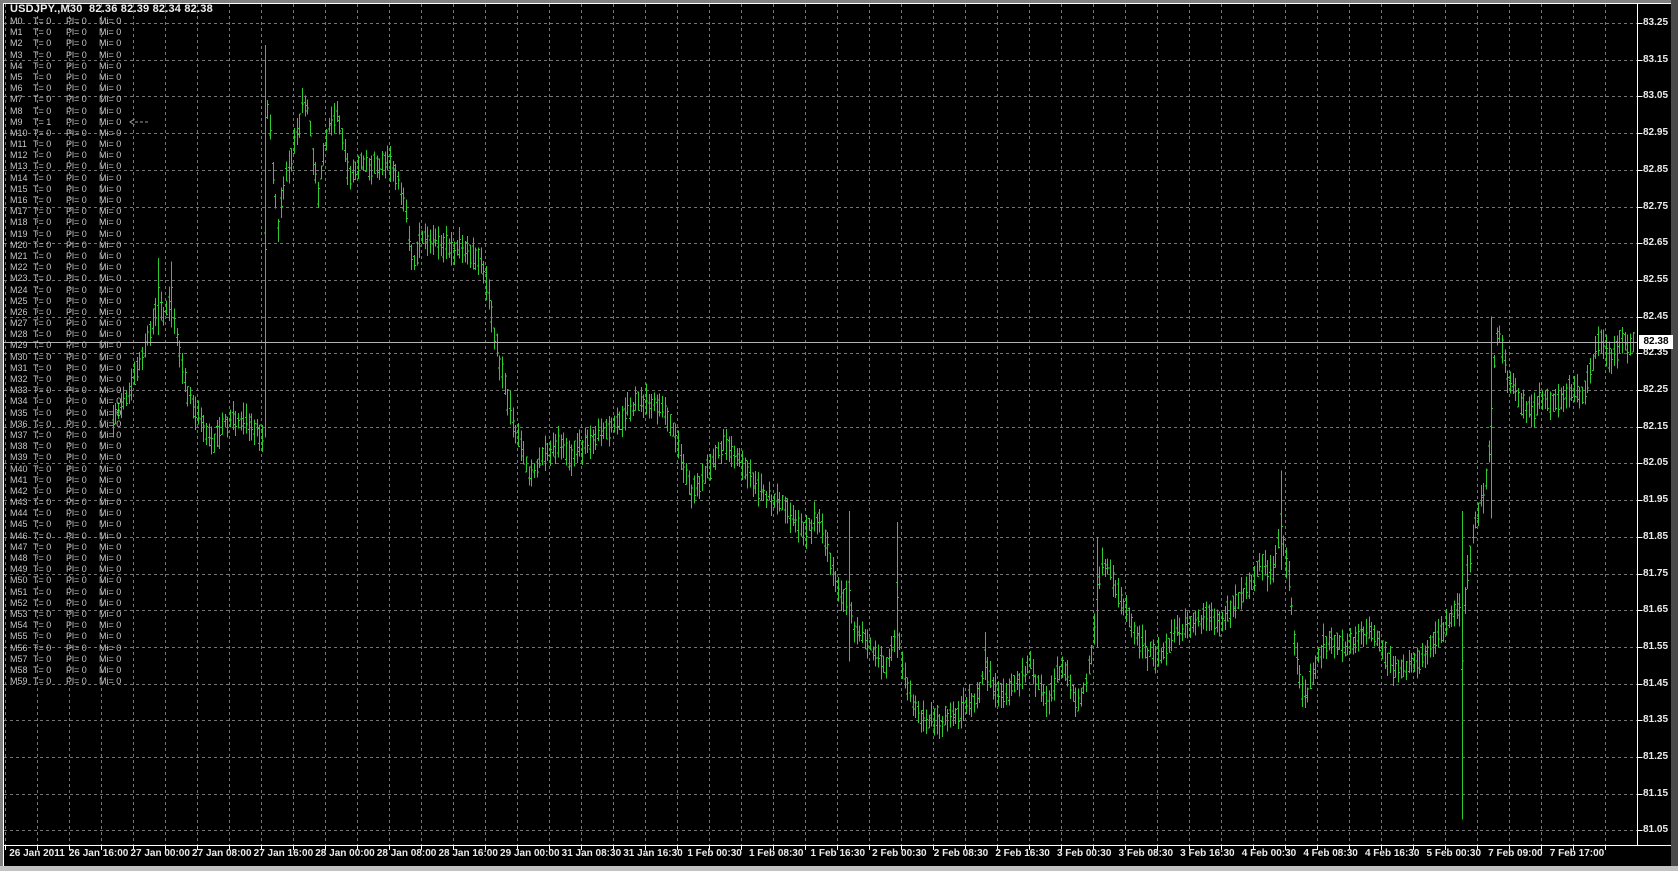  What do you see at coordinates (19, 356) in the screenshot?
I see `row-label: M30` at bounding box center [19, 356].